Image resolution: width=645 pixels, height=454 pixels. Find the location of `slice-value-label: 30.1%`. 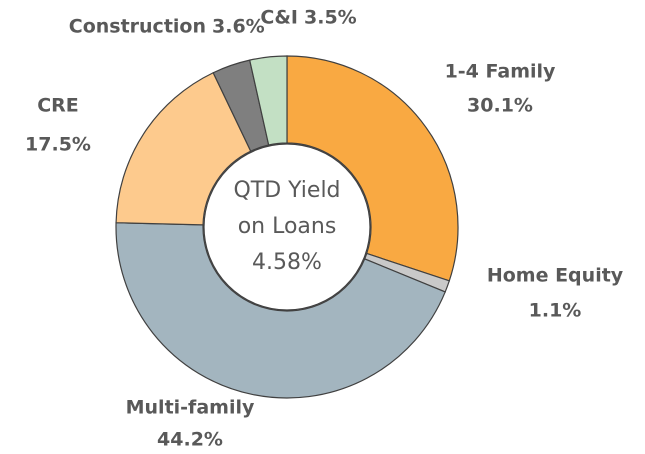

slice-value-label: 30.1% is located at coordinates (500, 106).